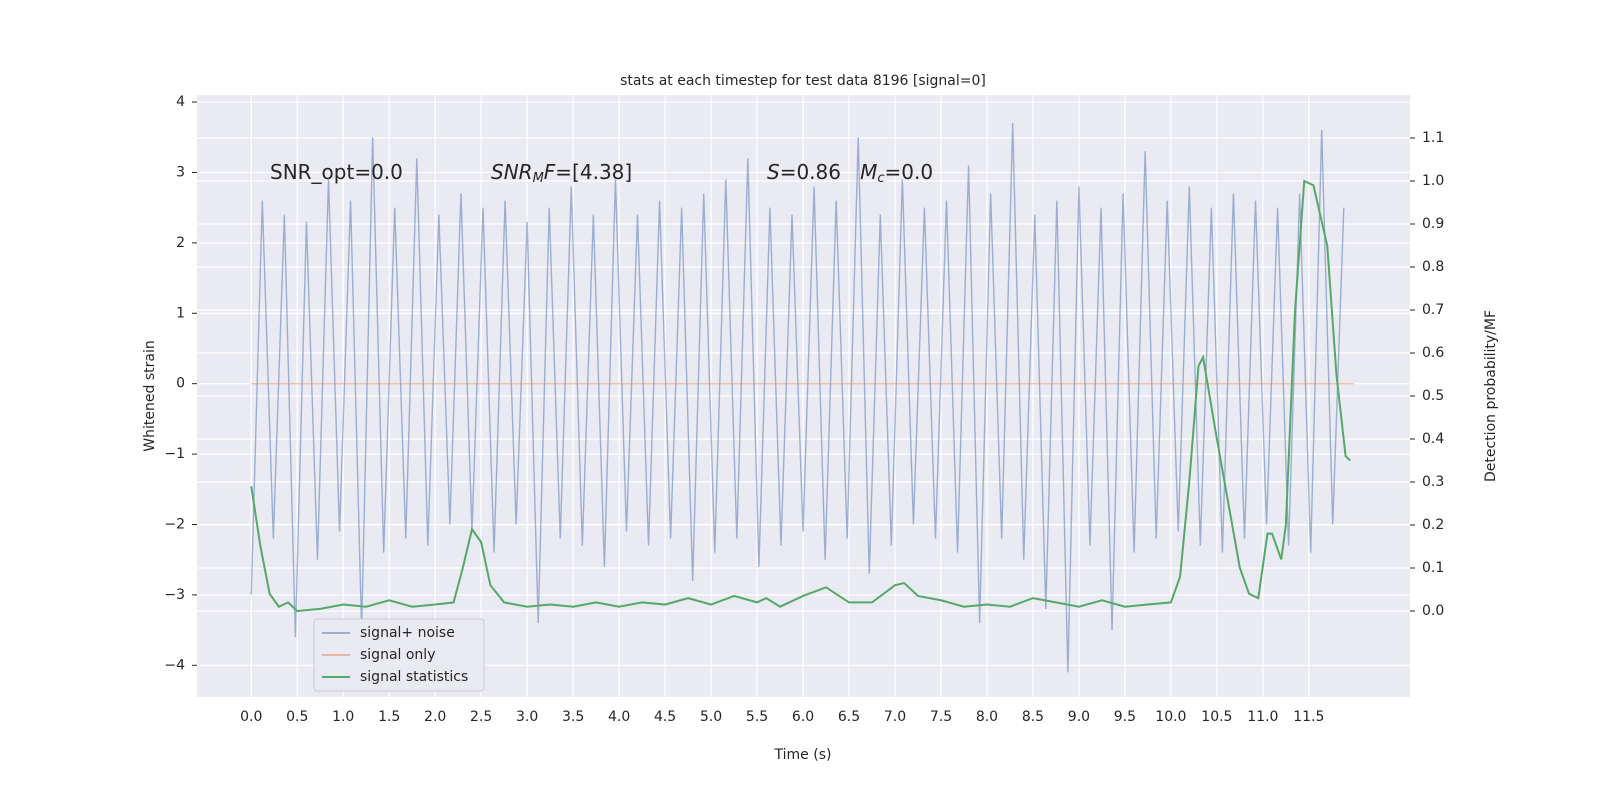 The image size is (1600, 800). What do you see at coordinates (711, 717) in the screenshot?
I see `x-tick-label: 5.0` at bounding box center [711, 717].